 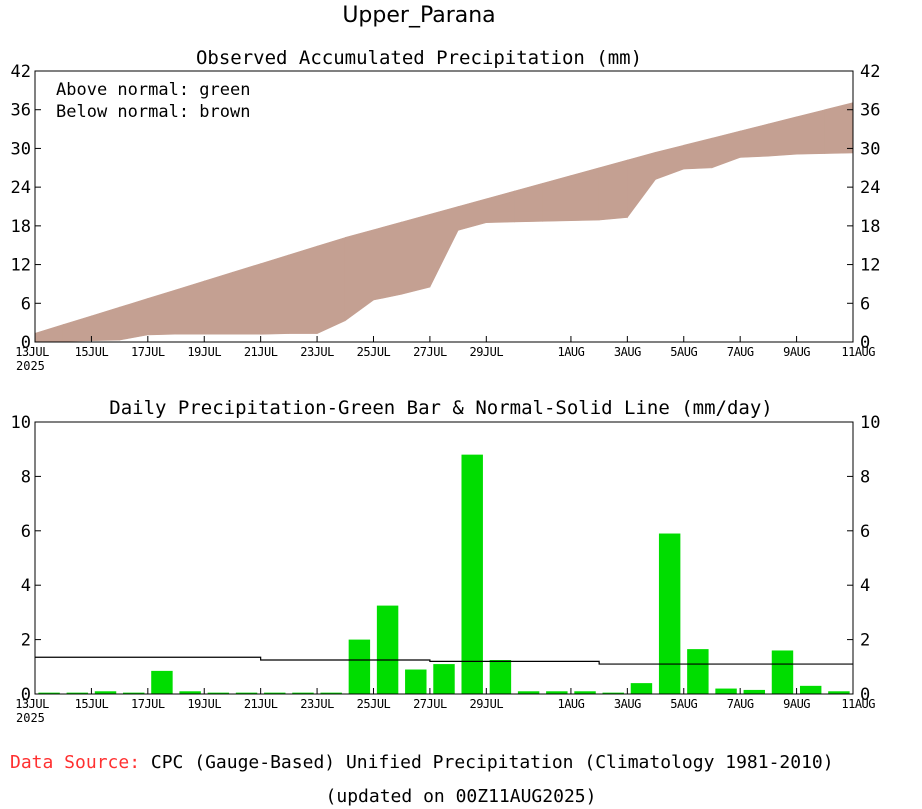 I want to click on accumulated-panel-title: Observed Accumulated Precipitation (mm), so click(x=419, y=58).